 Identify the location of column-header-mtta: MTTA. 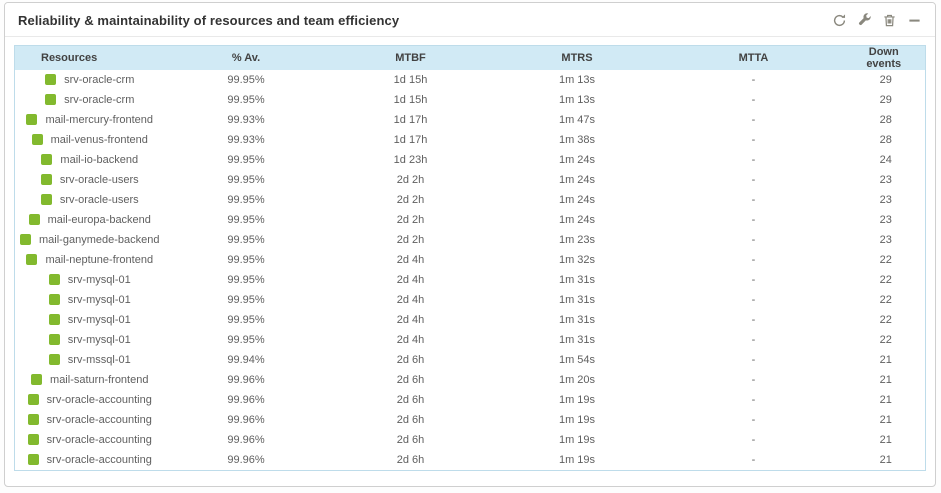
(753, 57).